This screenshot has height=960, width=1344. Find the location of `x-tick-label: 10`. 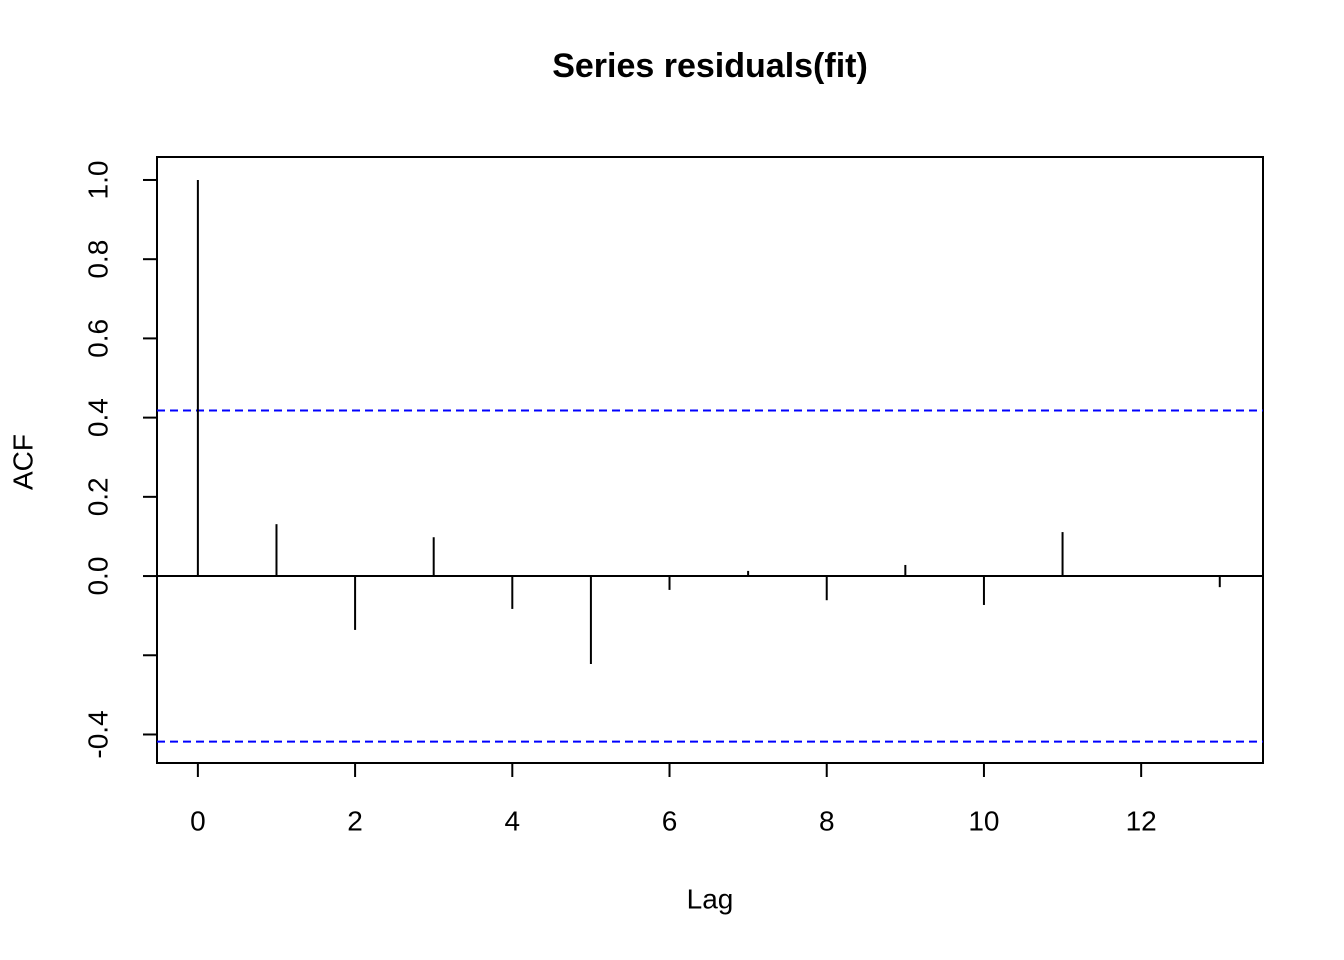

x-tick-label: 10 is located at coordinates (983, 820).